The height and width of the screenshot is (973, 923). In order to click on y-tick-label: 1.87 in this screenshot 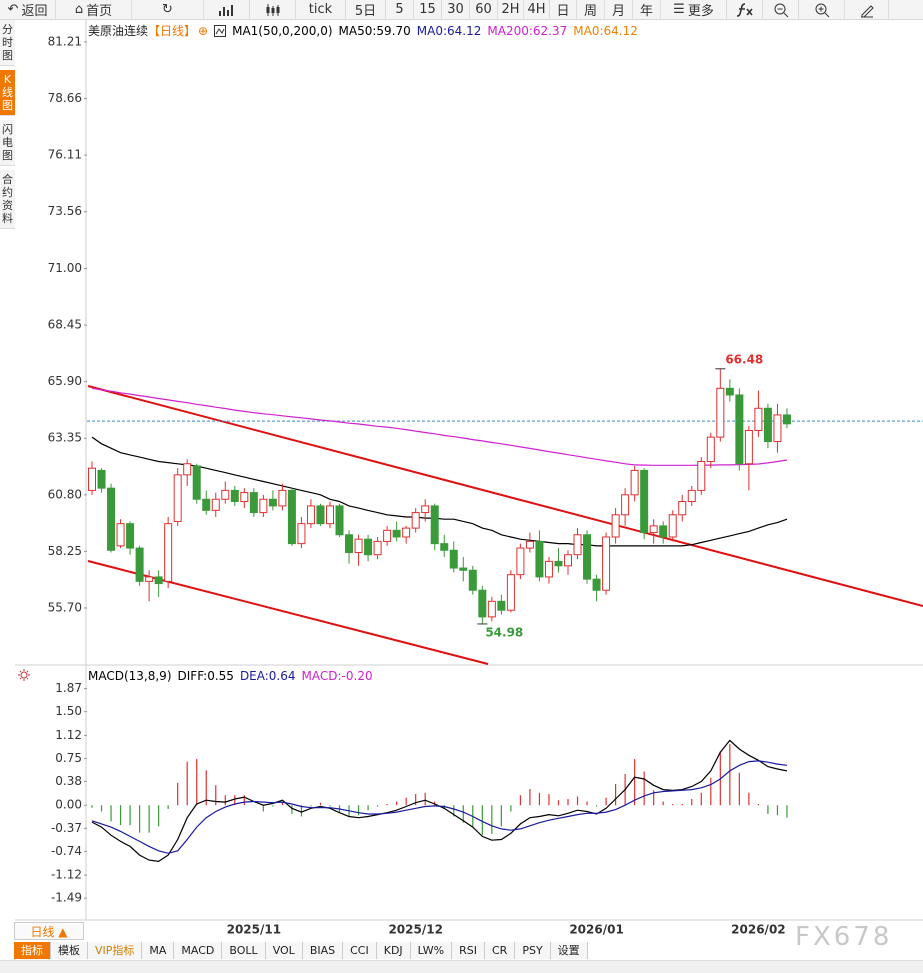, I will do `click(68, 688)`.